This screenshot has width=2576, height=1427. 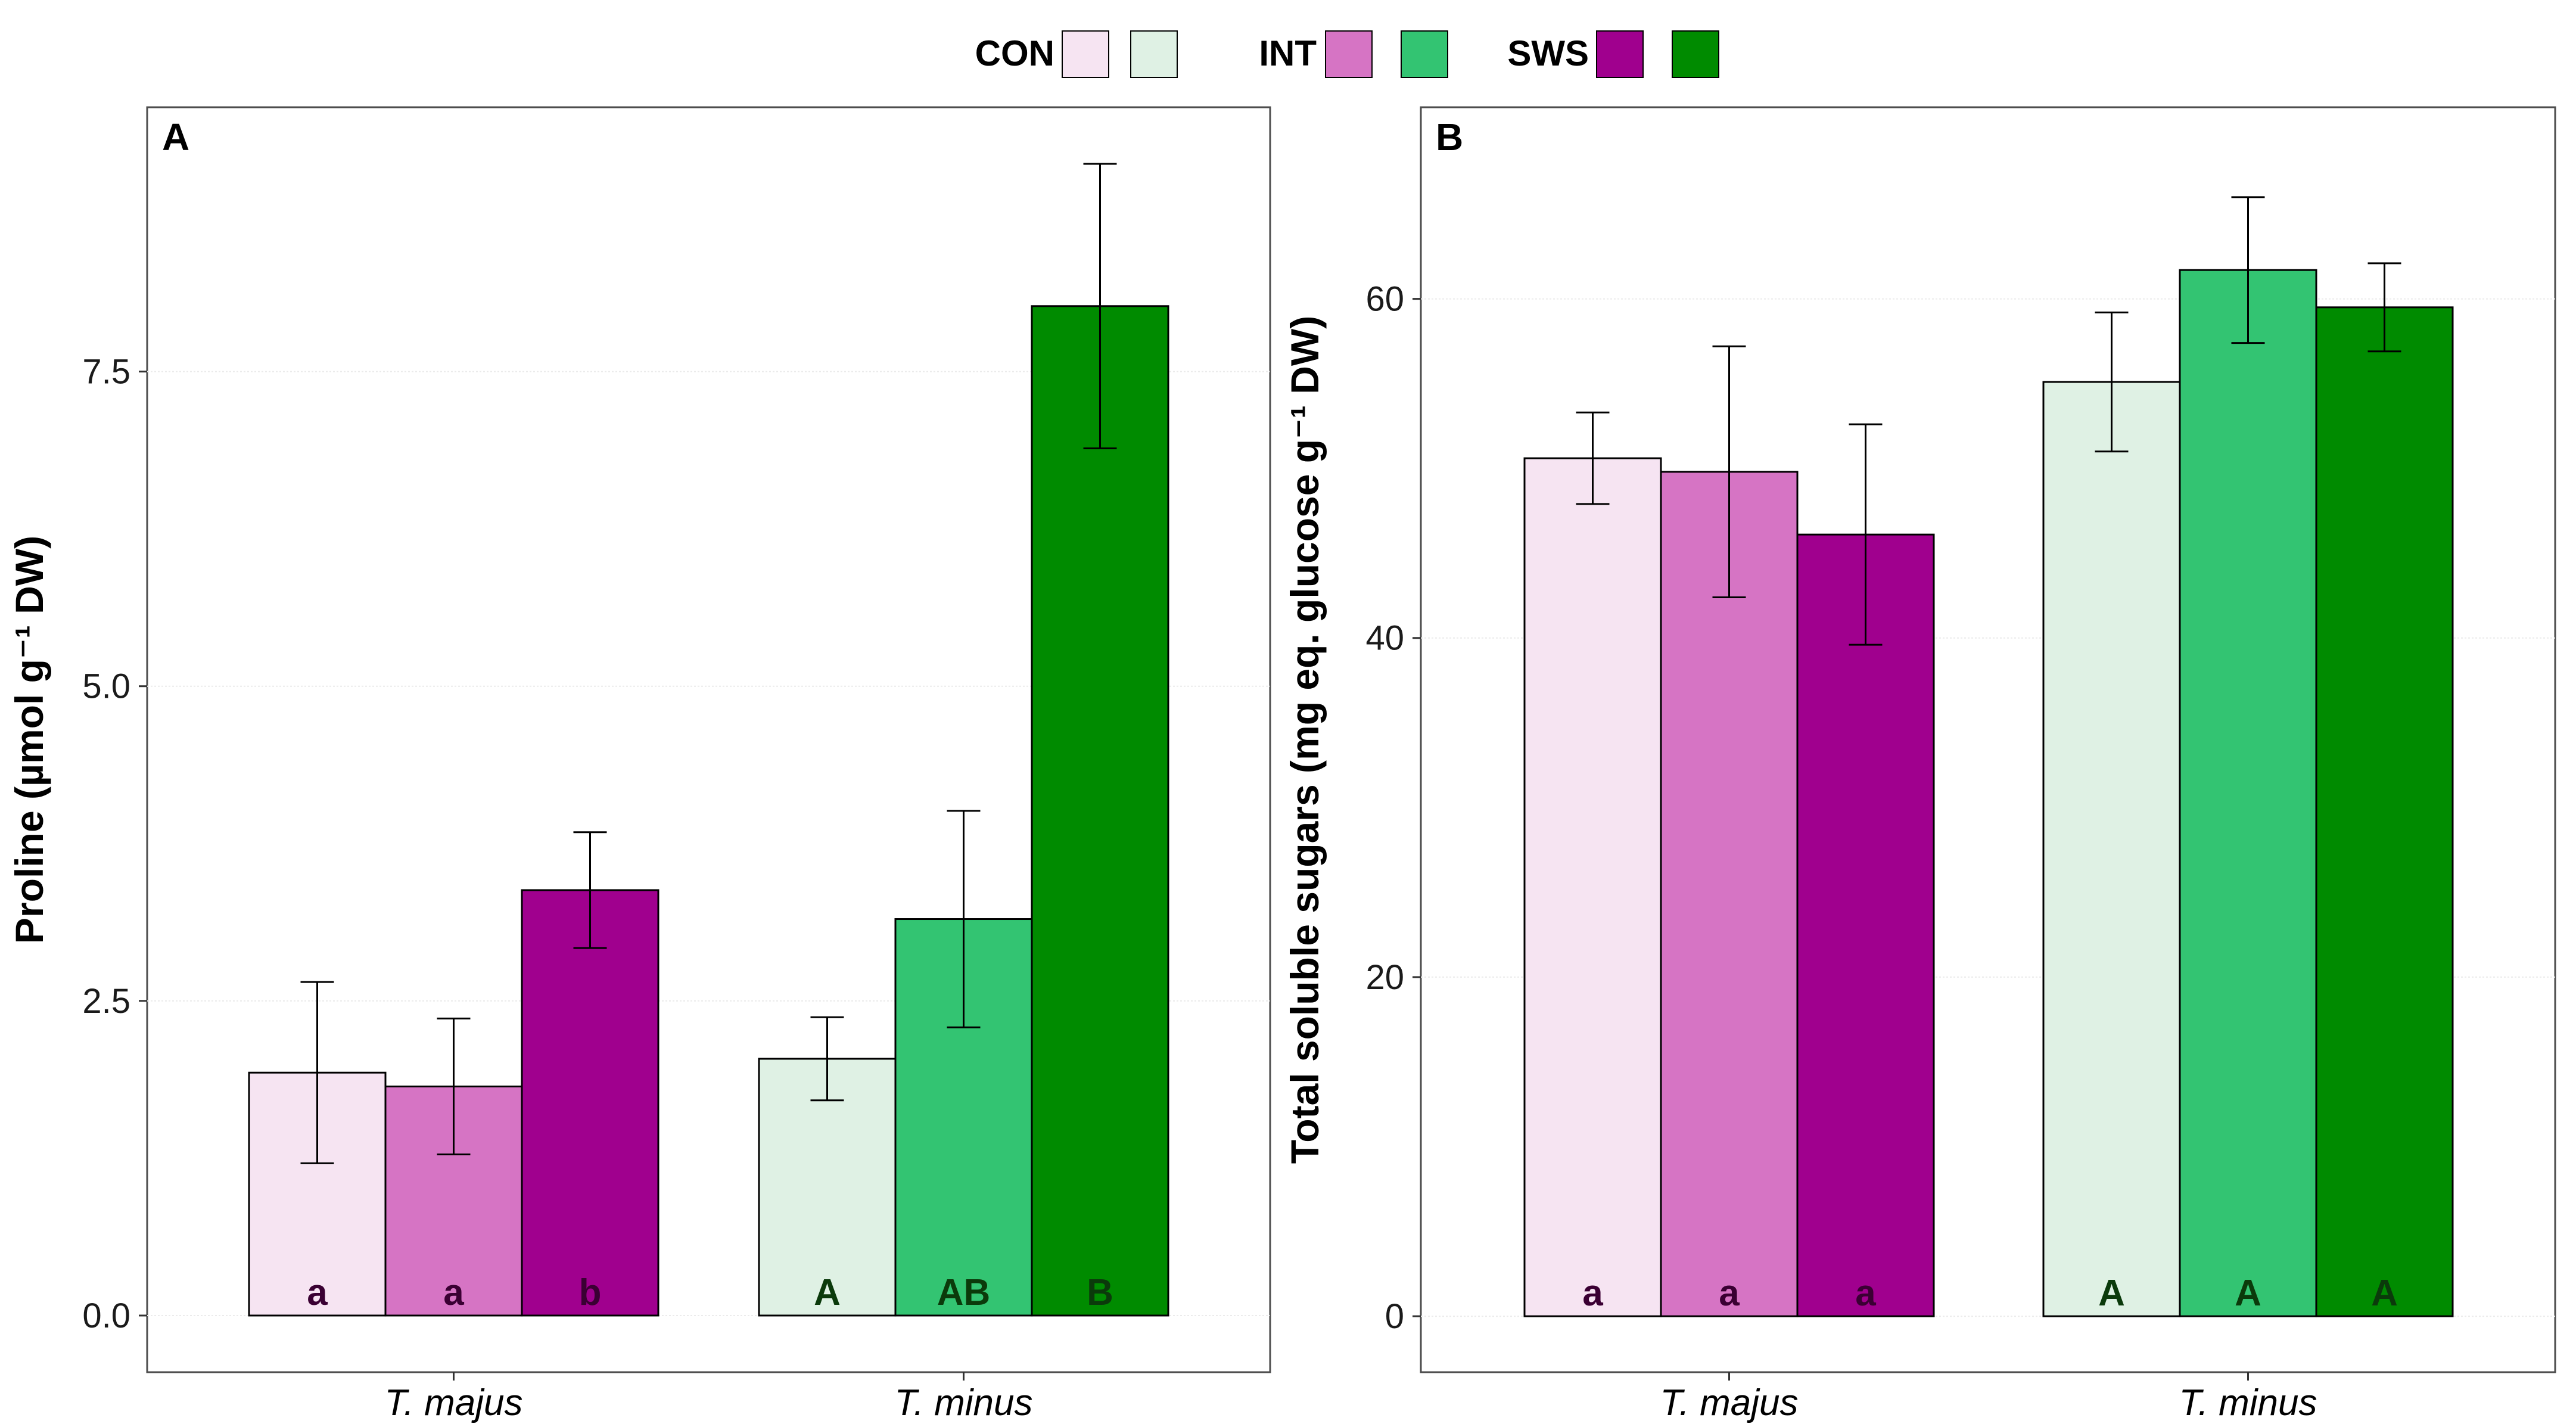 What do you see at coordinates (106, 372) in the screenshot?
I see `y-tick-label-3: 7.5` at bounding box center [106, 372].